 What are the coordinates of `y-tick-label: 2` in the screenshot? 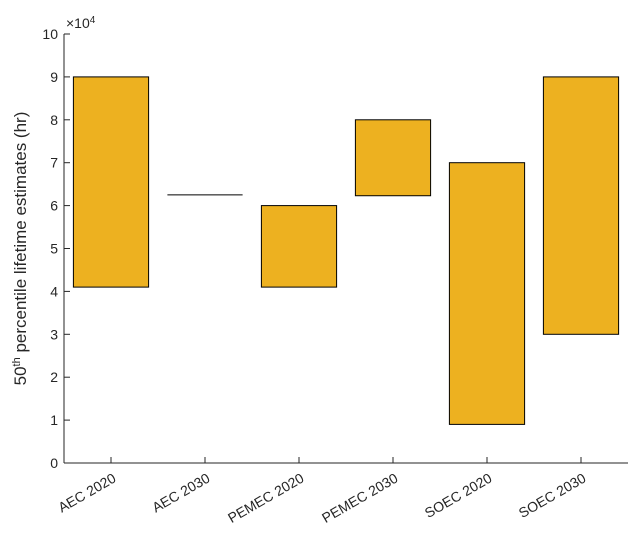 It's located at (54, 377).